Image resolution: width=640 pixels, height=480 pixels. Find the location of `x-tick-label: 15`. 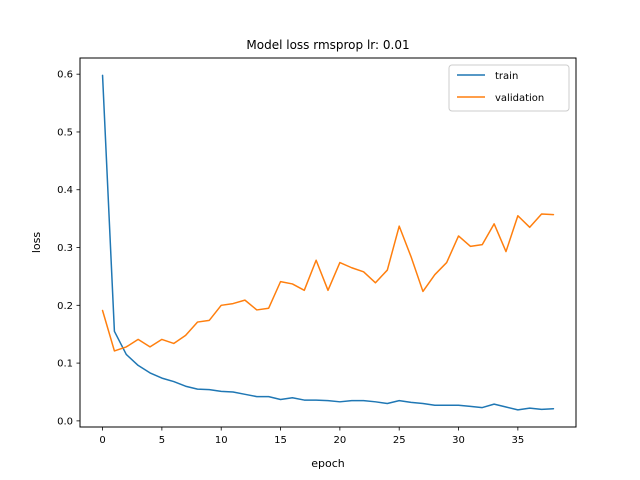

x-tick-label: 15 is located at coordinates (280, 440).